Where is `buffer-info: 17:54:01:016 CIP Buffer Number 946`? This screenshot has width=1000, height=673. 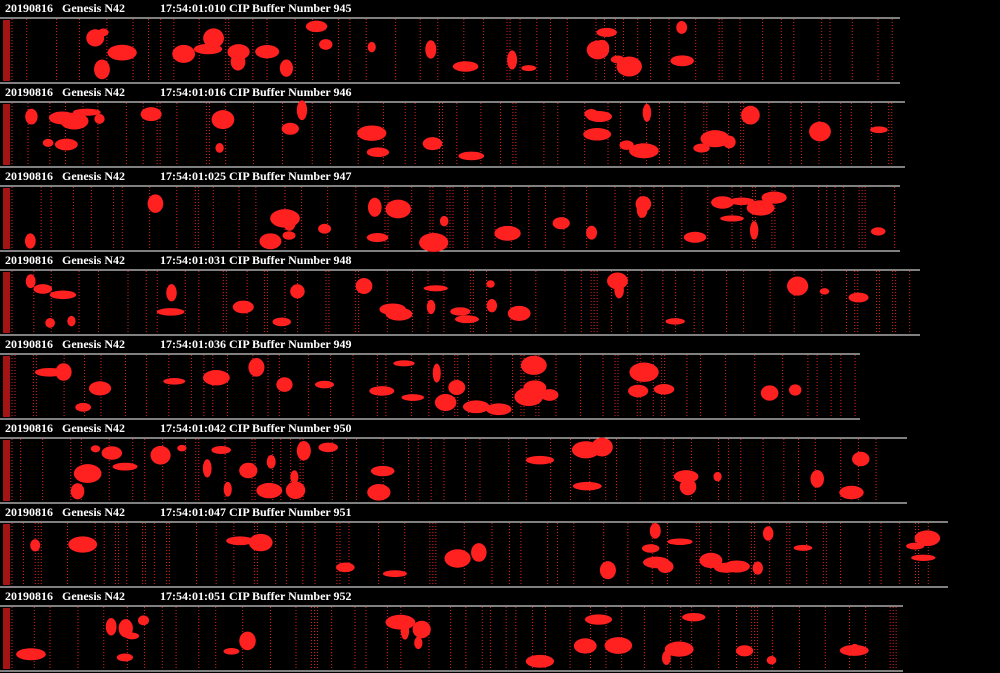
buffer-info: 17:54:01:016 CIP Buffer Number 946 is located at coordinates (256, 92).